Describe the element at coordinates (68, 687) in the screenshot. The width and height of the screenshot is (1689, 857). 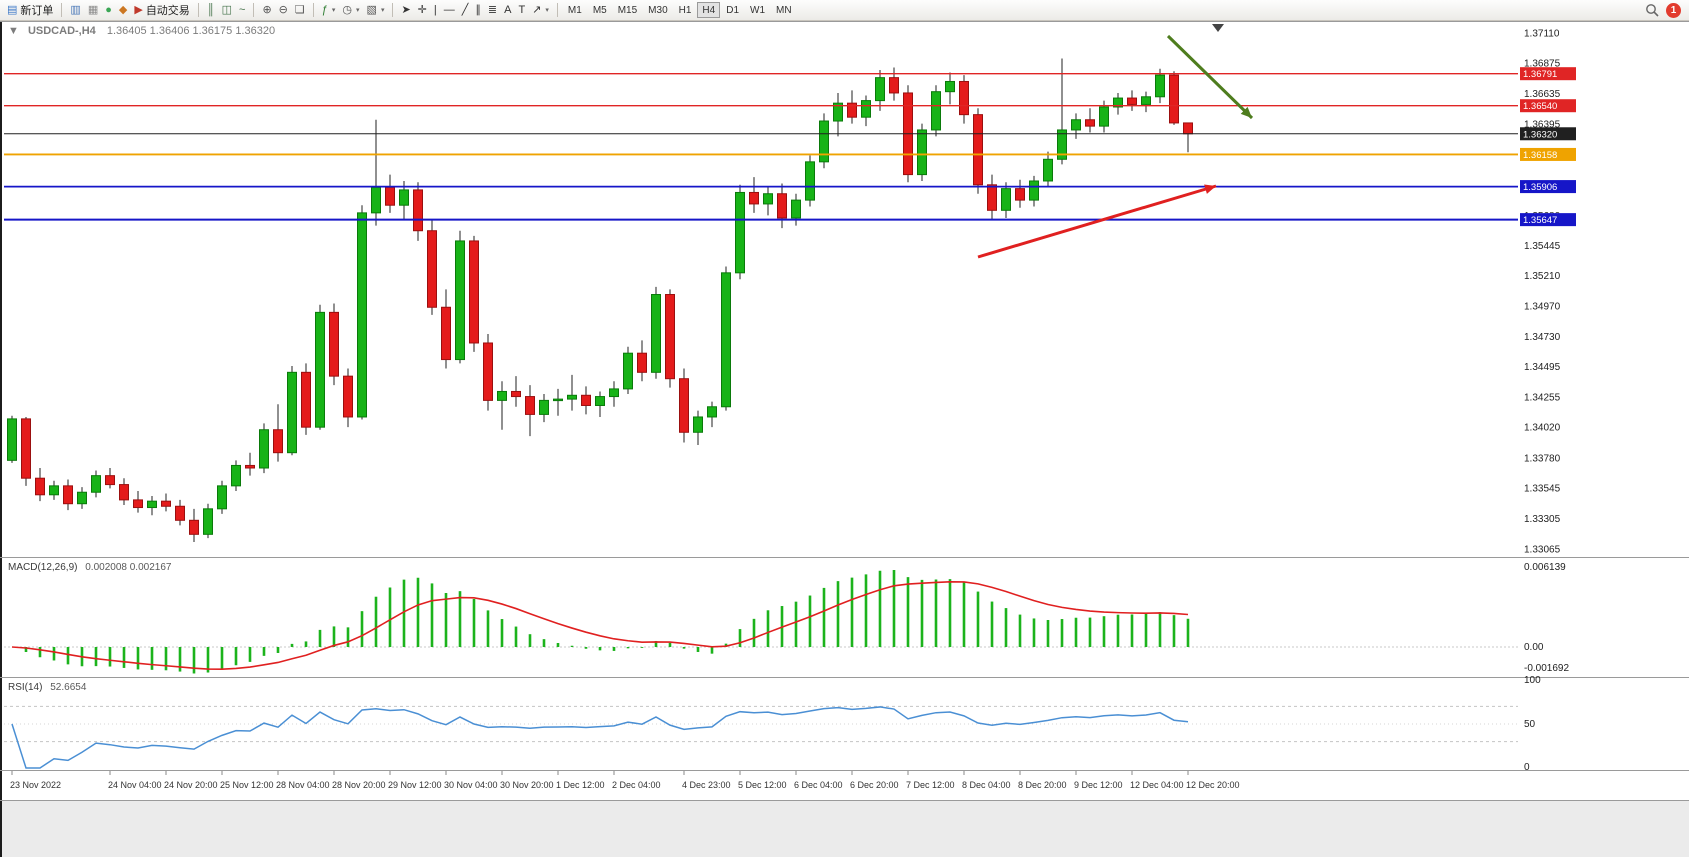
I see `rsi-value: 52.6654` at that location.